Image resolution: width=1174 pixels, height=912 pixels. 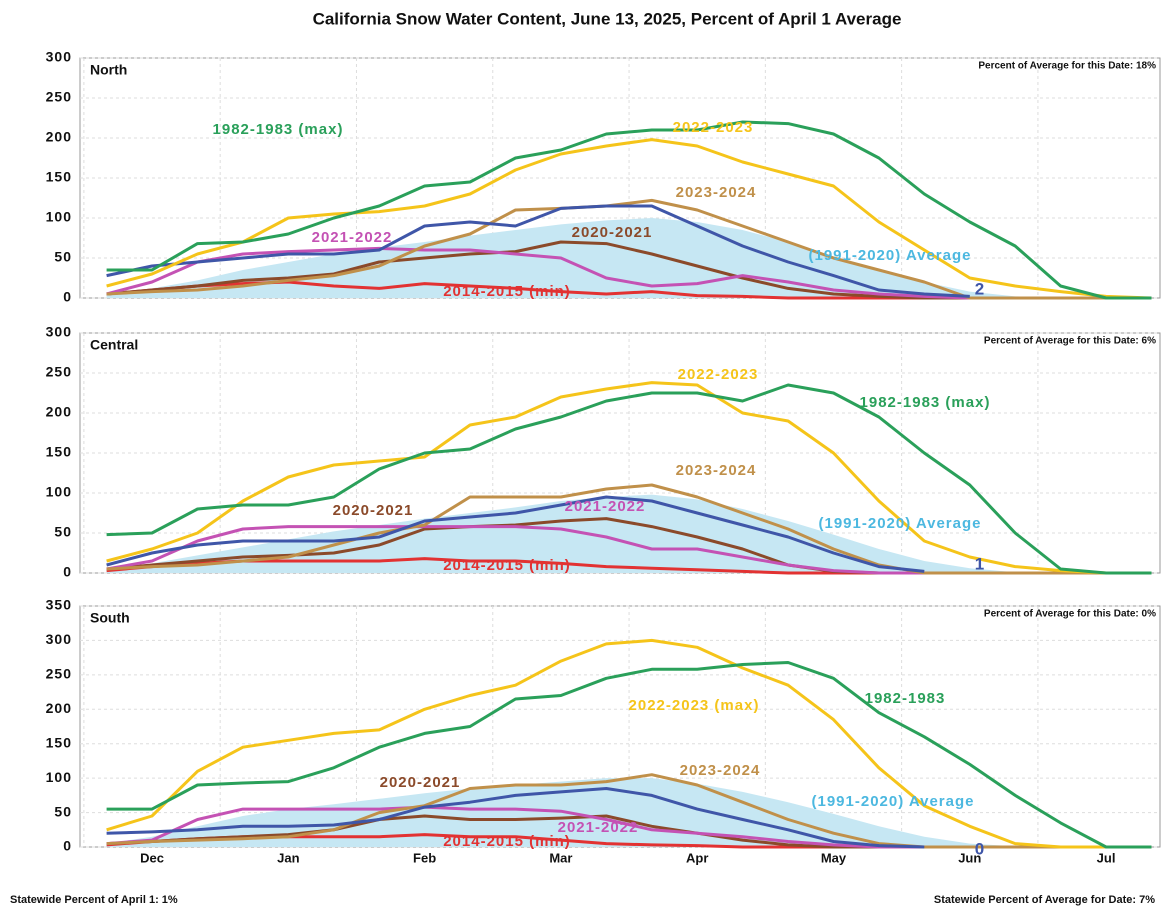 What do you see at coordinates (110, 618) in the screenshot?
I see `panel-title: South` at bounding box center [110, 618].